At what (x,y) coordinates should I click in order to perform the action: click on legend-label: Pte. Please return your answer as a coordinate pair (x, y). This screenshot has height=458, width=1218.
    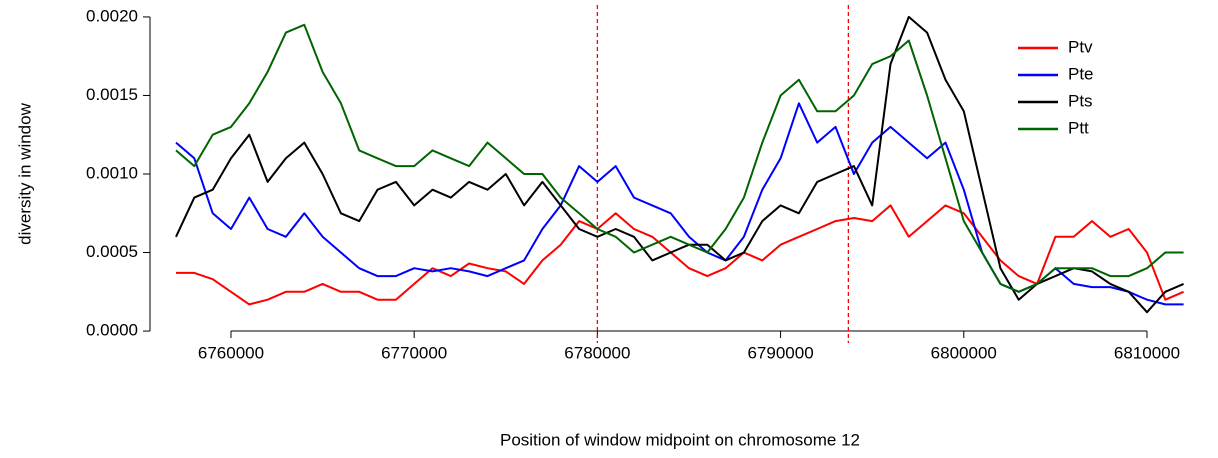
    Looking at the image, I should click on (1081, 73).